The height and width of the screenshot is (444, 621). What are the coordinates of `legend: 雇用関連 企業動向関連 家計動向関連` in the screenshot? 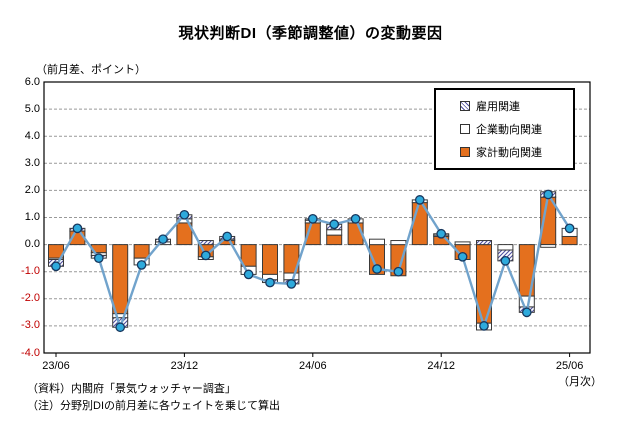 It's located at (504, 129).